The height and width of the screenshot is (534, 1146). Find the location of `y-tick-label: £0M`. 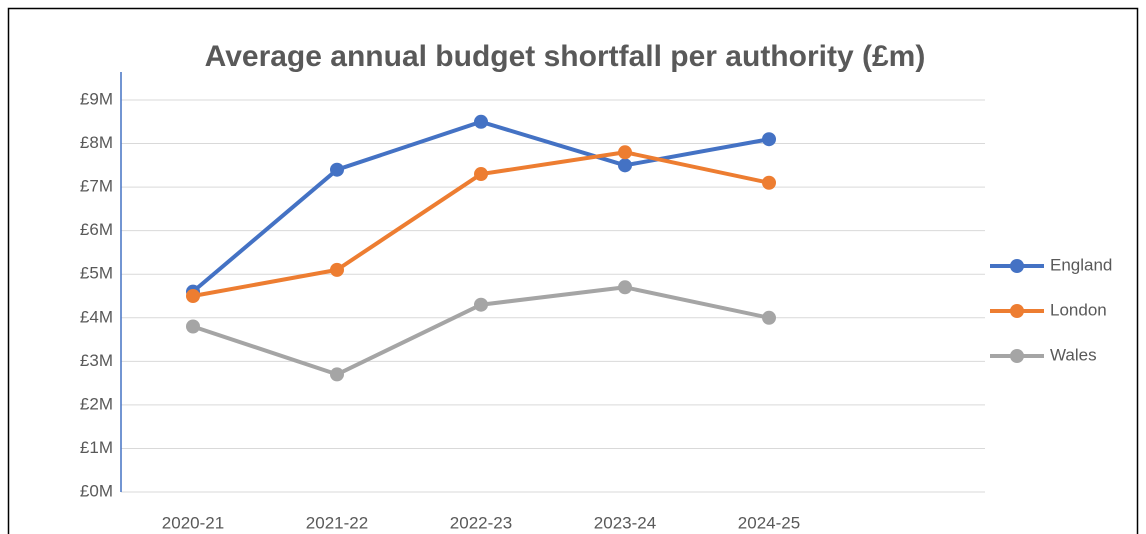

y-tick-label: £0M is located at coordinates (96, 490).